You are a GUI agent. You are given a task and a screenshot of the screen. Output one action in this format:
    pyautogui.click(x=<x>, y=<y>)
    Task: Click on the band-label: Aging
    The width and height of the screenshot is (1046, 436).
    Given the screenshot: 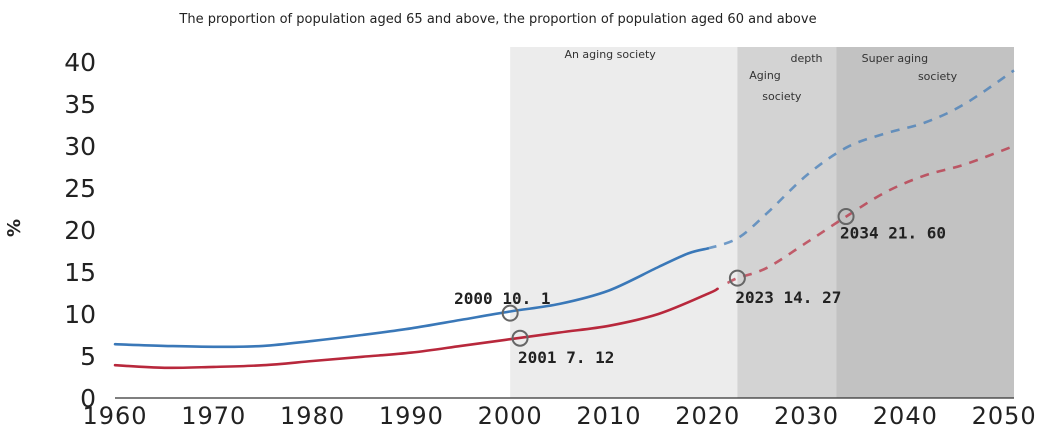 What is the action you would take?
    pyautogui.click(x=765, y=75)
    